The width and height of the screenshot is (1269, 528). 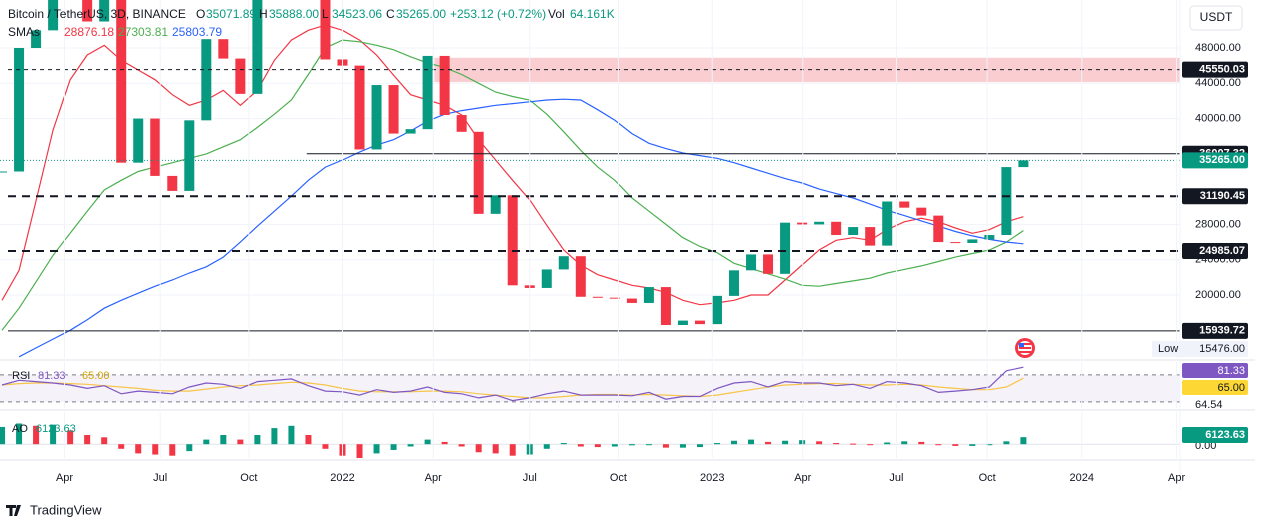 I want to click on low-badge, so click(x=1200, y=349).